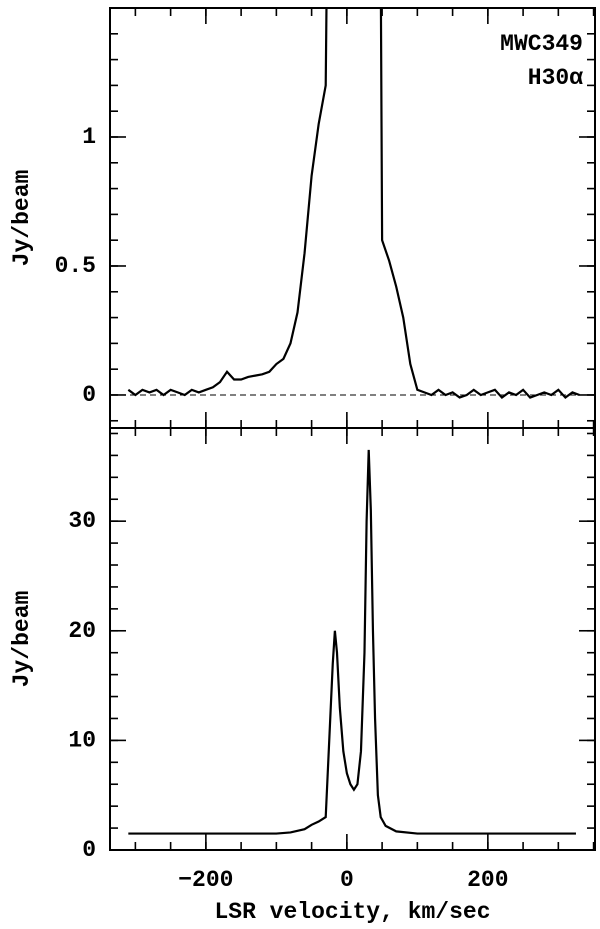 The image size is (600, 929). Describe the element at coordinates (82, 631) in the screenshot. I see `y-tick-label: 20` at that location.